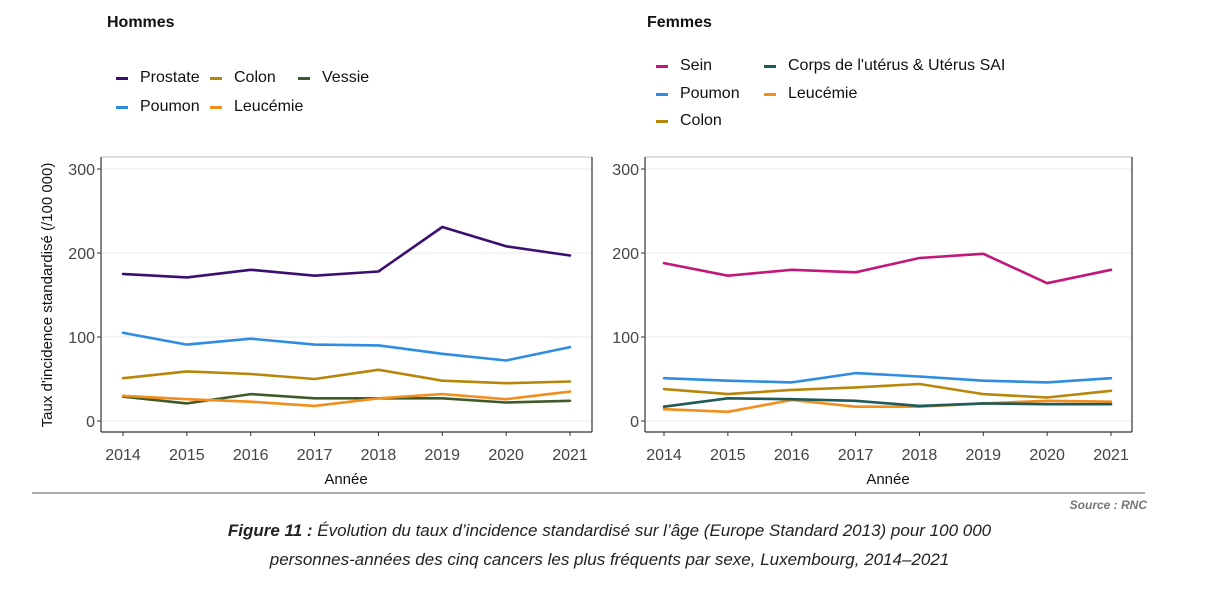 The width and height of the screenshot is (1219, 601). Describe the element at coordinates (770, 94) in the screenshot. I see `legend-key-leucemie-f` at that location.